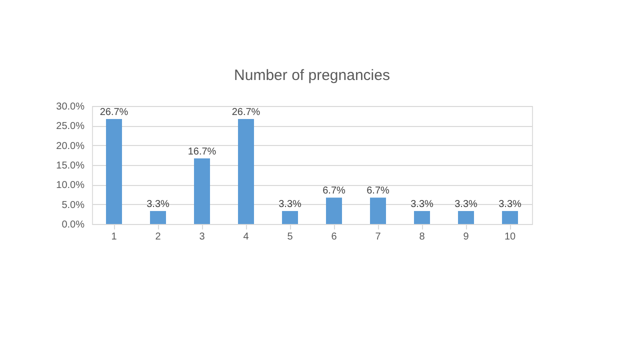 This screenshot has height=347, width=638. Describe the element at coordinates (73, 225) in the screenshot. I see `y-tick-label: 0.0%` at that location.